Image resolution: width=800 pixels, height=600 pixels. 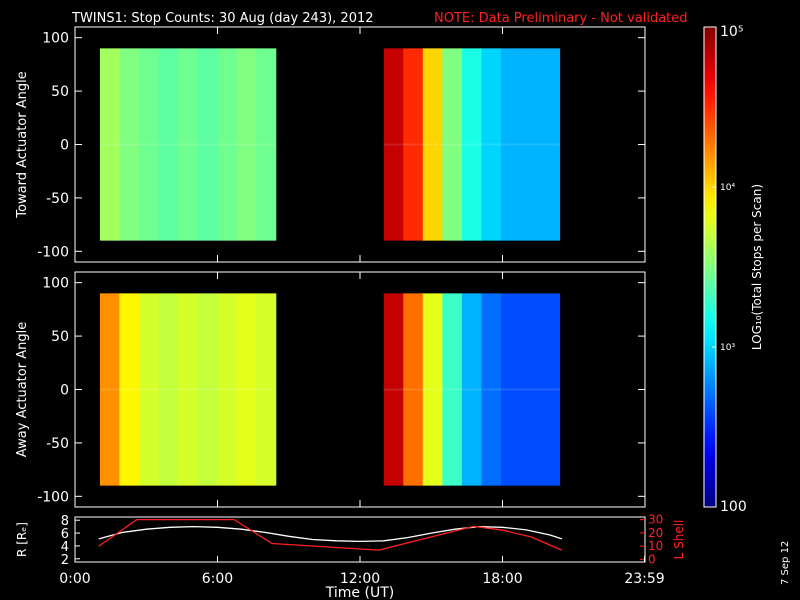 What do you see at coordinates (65, 521) in the screenshot?
I see `orbit-left-tick-label: 8` at bounding box center [65, 521].